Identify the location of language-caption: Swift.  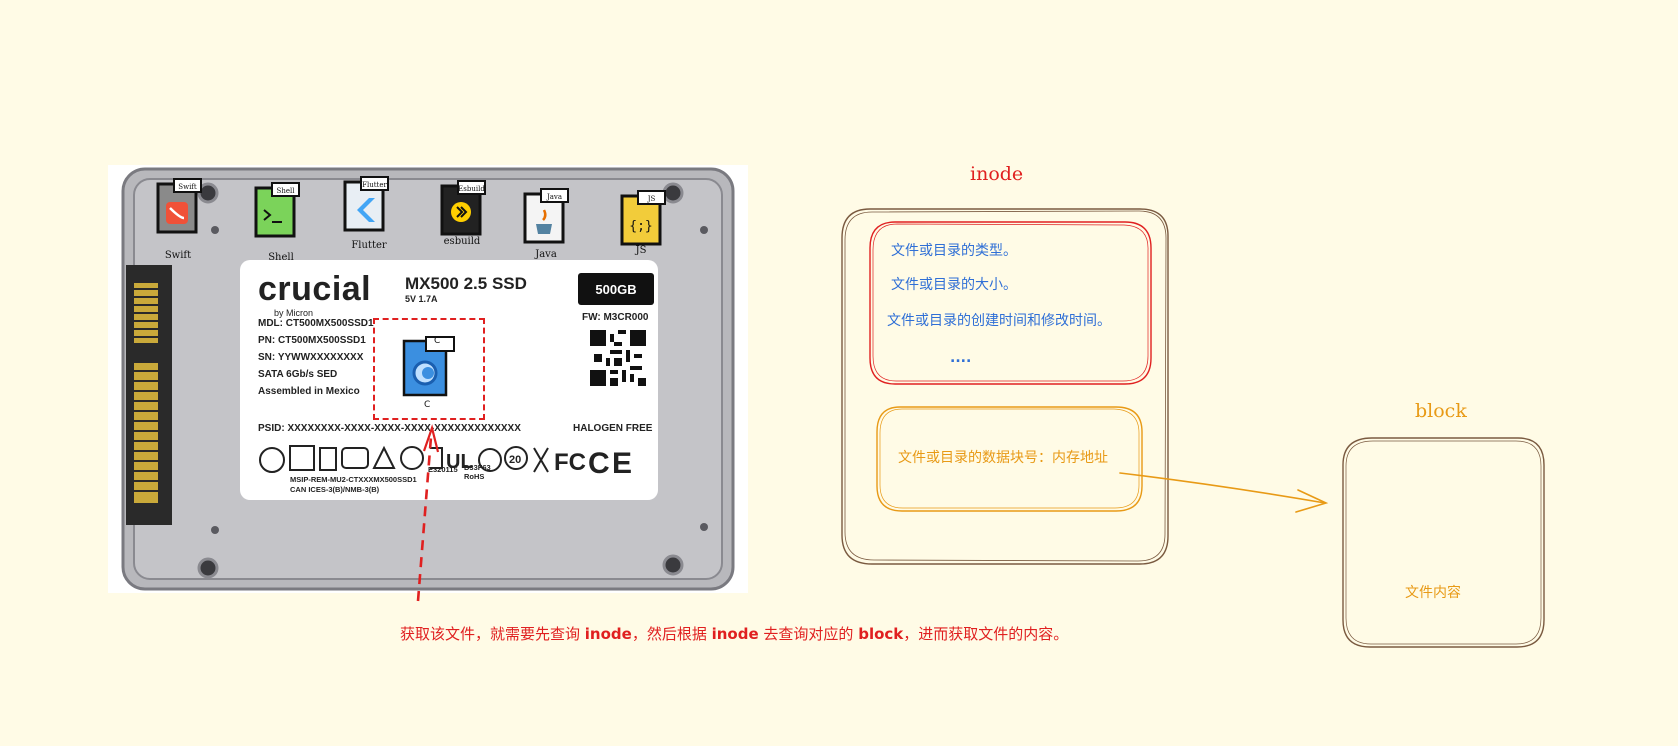
(178, 255).